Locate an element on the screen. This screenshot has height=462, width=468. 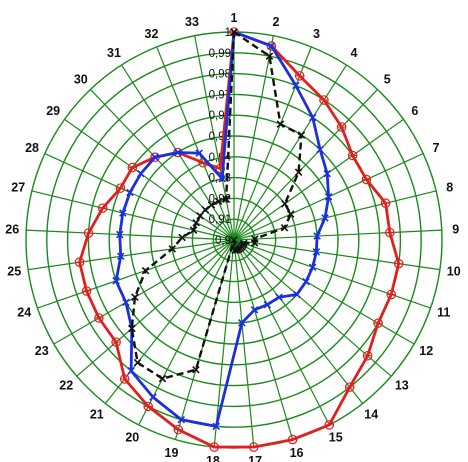
spoke-label: 30 is located at coordinates (81, 79).